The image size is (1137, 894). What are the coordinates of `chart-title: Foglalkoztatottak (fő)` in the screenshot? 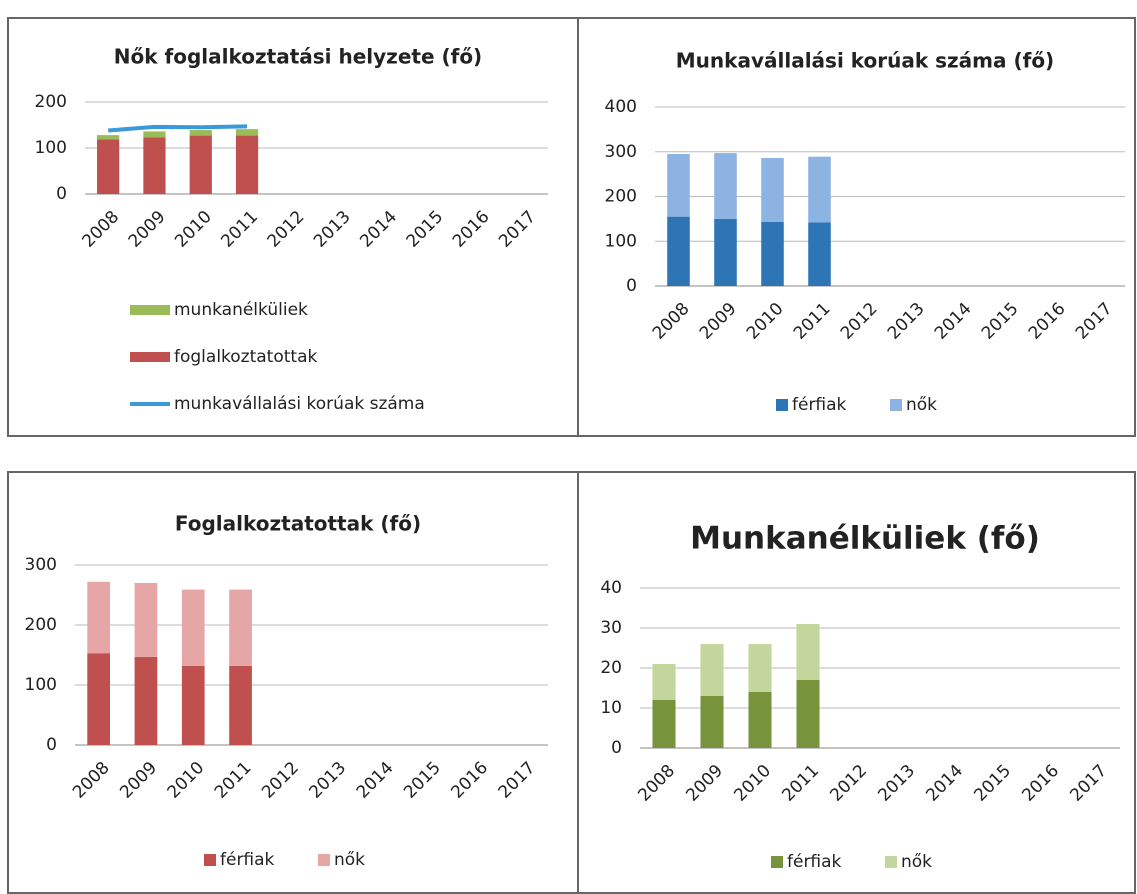 It's located at (298, 524).